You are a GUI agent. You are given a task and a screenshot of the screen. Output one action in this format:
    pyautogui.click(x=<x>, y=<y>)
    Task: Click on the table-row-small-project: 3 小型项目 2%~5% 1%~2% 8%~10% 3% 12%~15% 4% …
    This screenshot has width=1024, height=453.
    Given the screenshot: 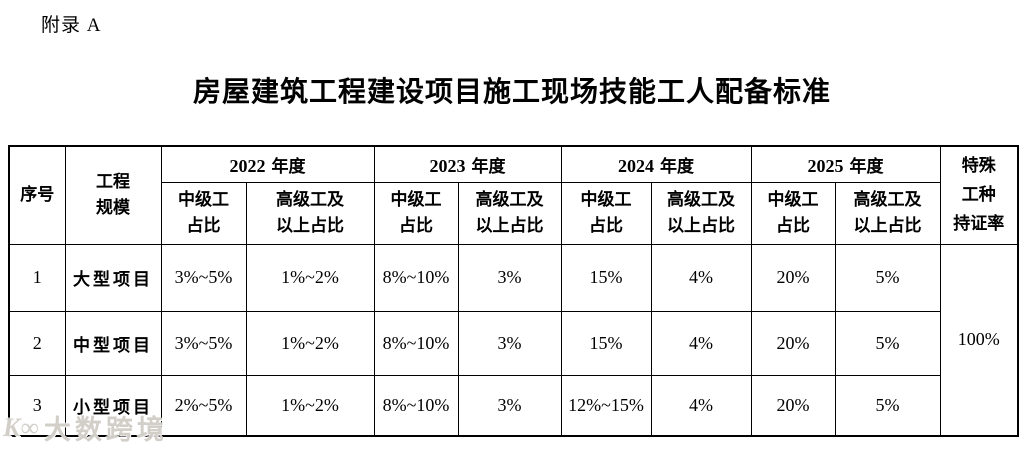 What is the action you would take?
    pyautogui.click(x=513, y=405)
    